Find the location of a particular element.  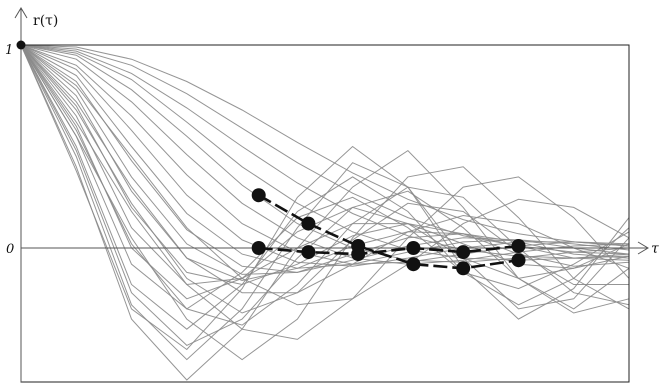

y-tick-label-1: 1 is located at coordinates (9, 50).